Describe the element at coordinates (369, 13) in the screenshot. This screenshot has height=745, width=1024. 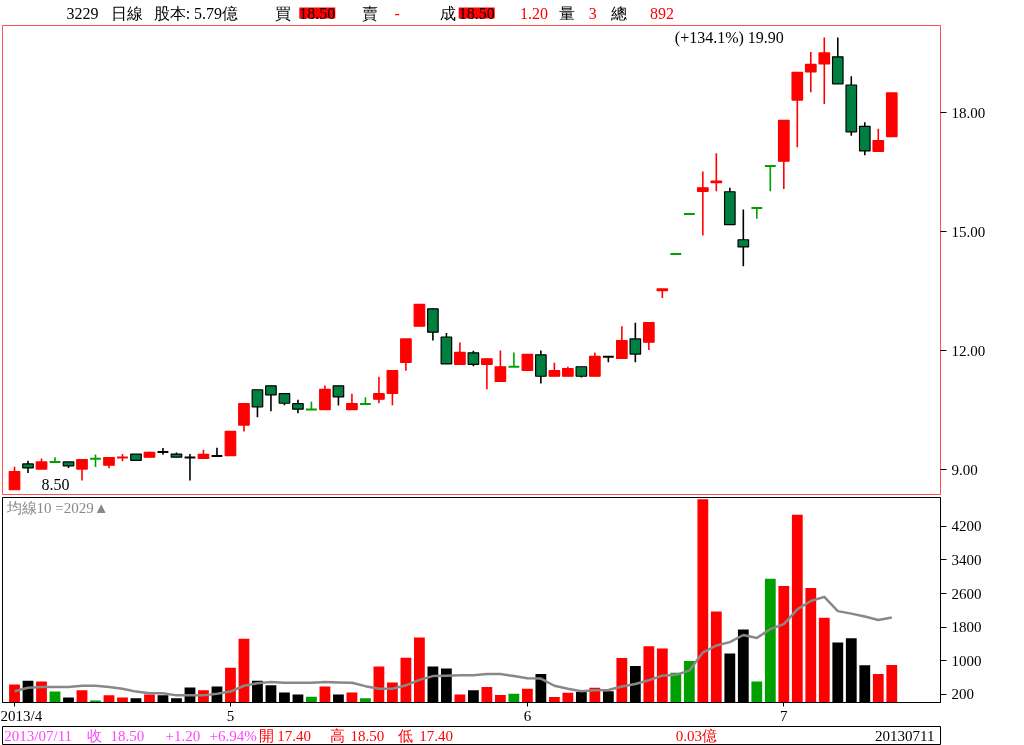
I see `text: 賣` at that location.